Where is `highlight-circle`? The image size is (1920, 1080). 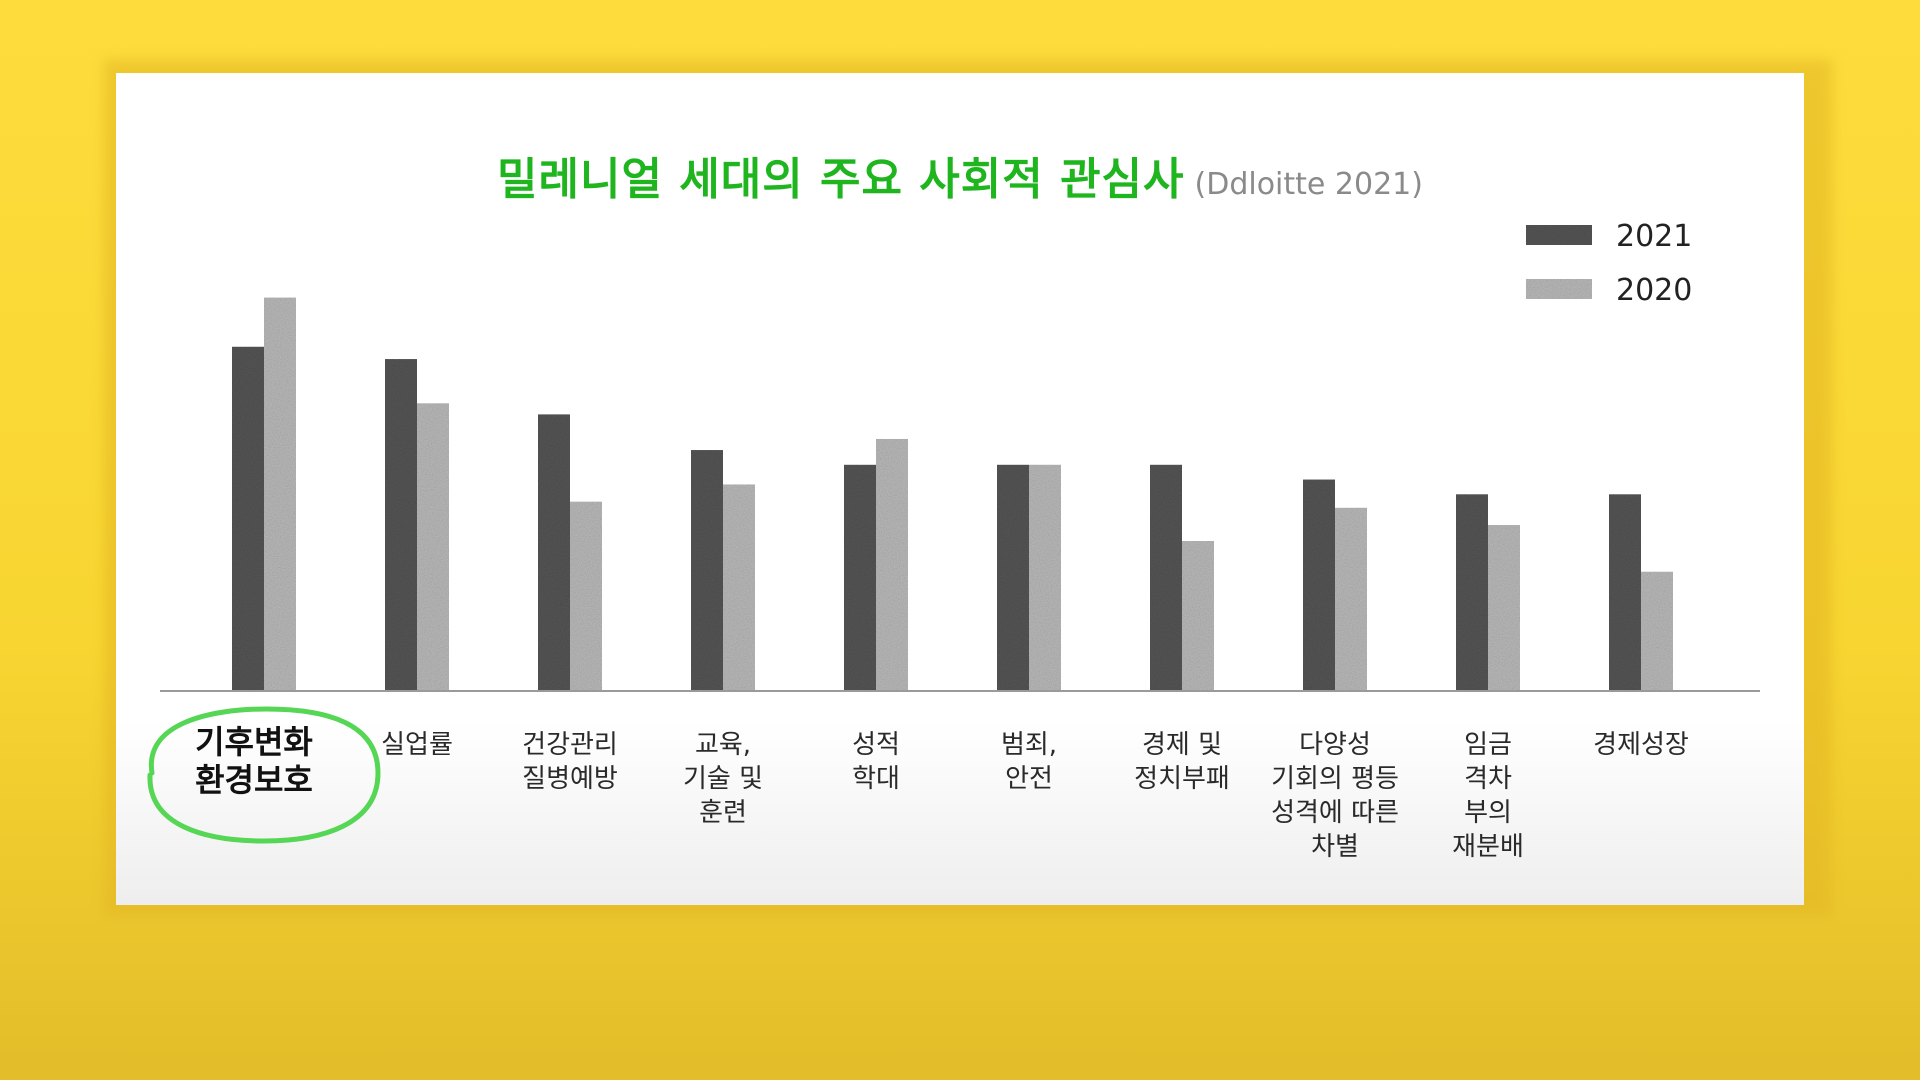
highlight-circle is located at coordinates (264, 775).